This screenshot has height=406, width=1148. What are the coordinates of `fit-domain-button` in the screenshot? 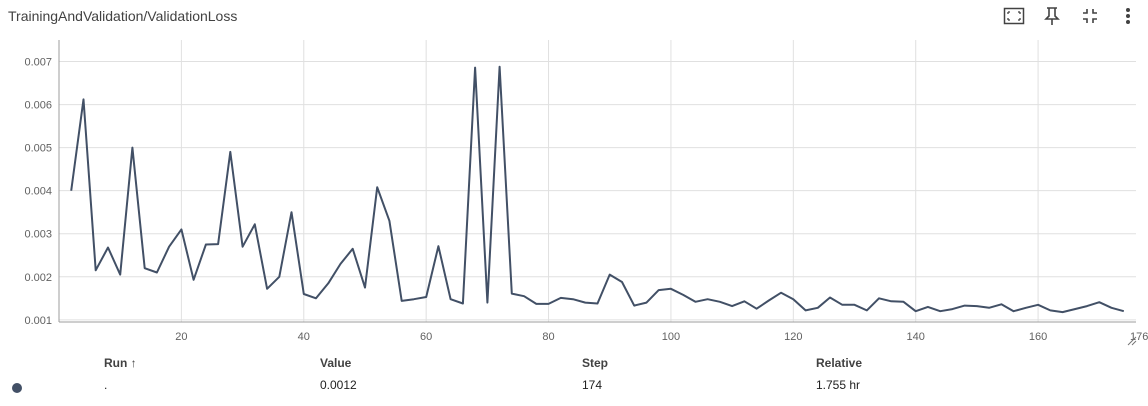 It's located at (1014, 16).